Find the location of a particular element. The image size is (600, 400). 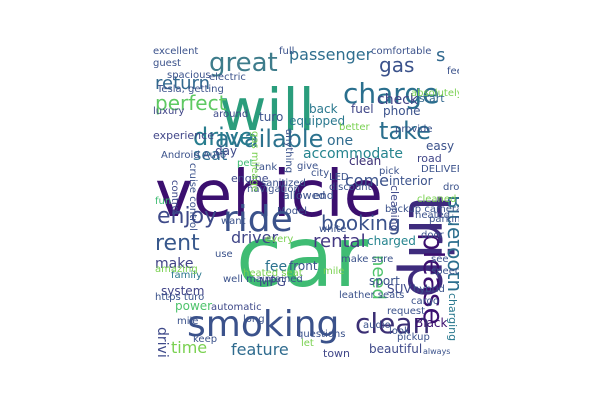

word-cloud-word: end is located at coordinates (323, 195).